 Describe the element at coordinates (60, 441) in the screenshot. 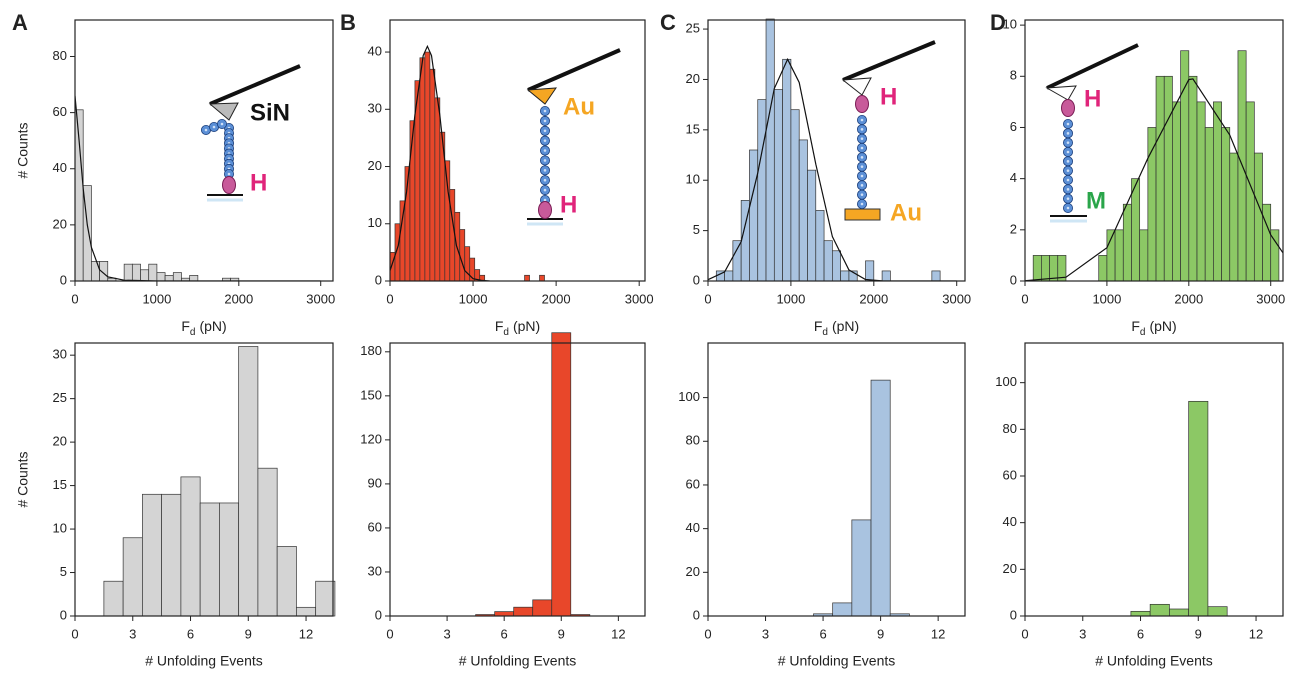

I see `y-tick-label: 20` at that location.